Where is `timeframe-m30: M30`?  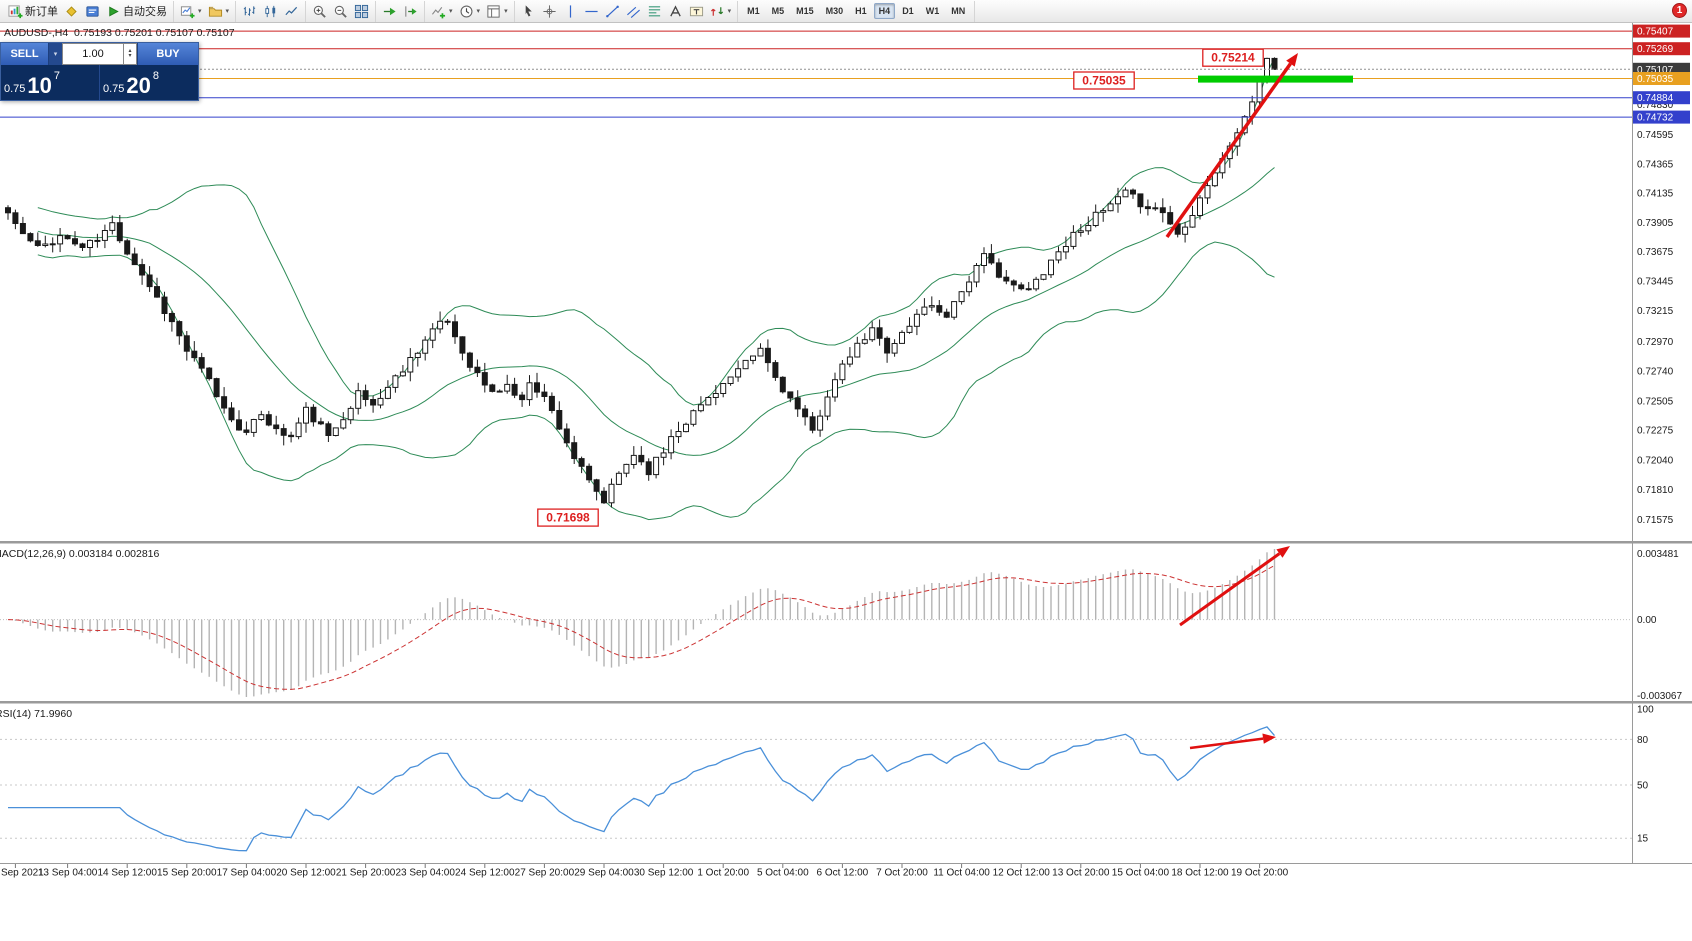 timeframe-m30: M30 is located at coordinates (834, 11).